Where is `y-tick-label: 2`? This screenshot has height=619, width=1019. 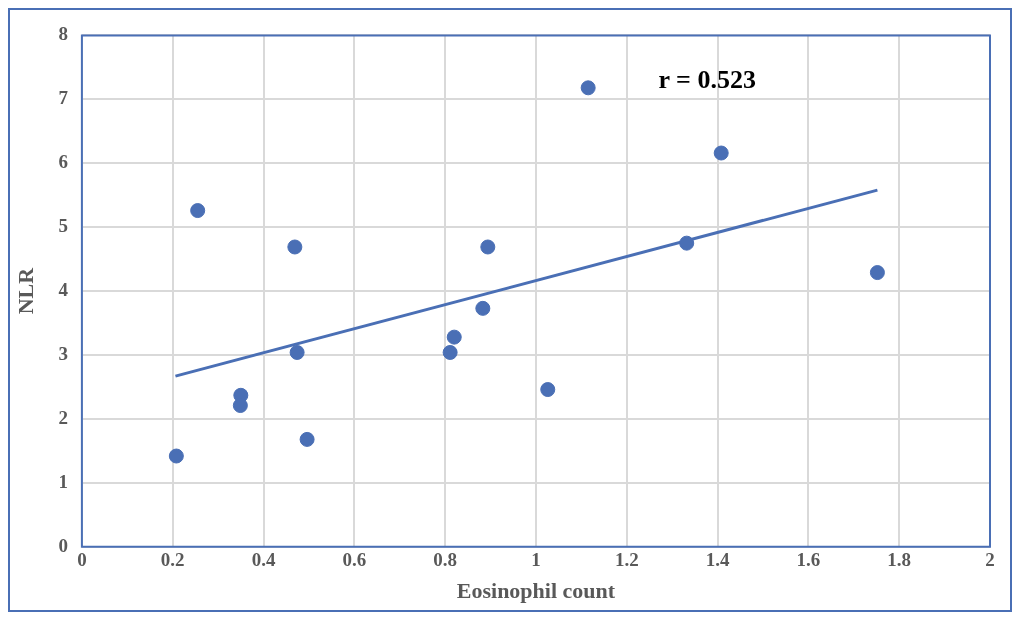 y-tick-label: 2 is located at coordinates (63, 417).